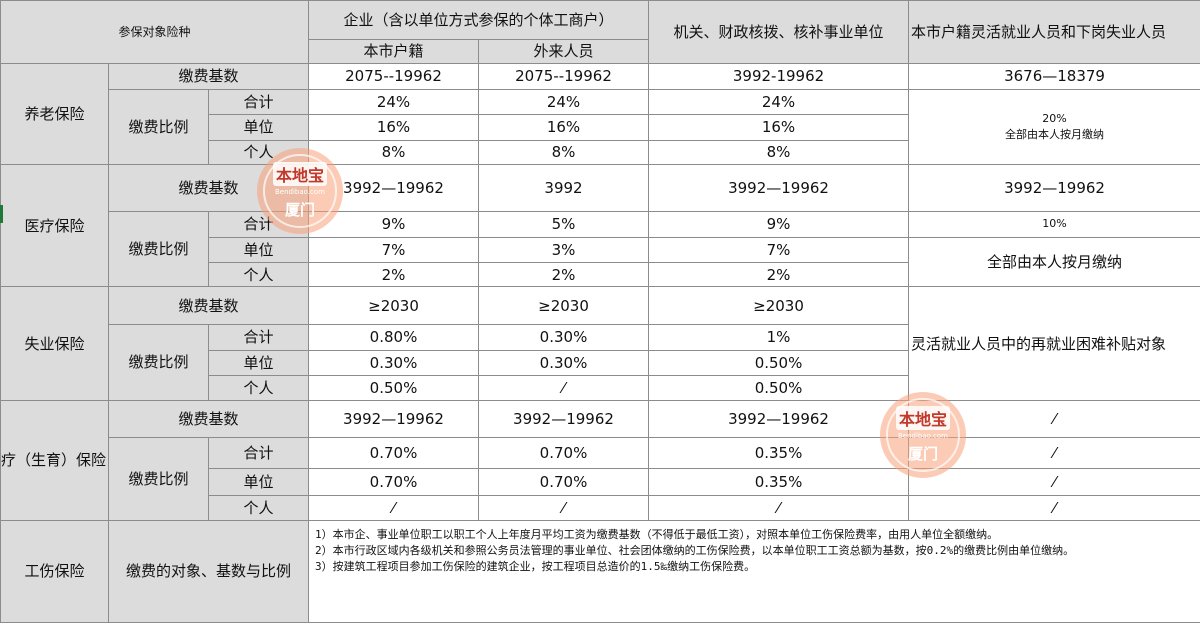 This screenshot has width=1200, height=623. What do you see at coordinates (779, 337) in the screenshot?
I see `unemployment-total-institution: 1%` at bounding box center [779, 337].